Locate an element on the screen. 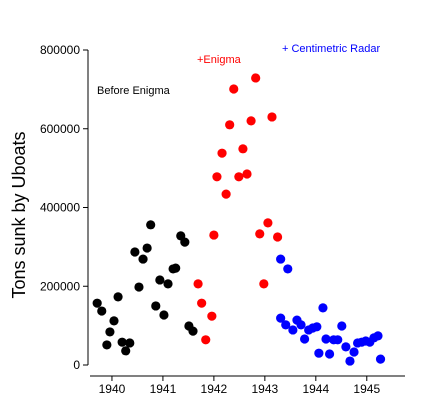  series-label: Before Enigma is located at coordinates (134, 91).